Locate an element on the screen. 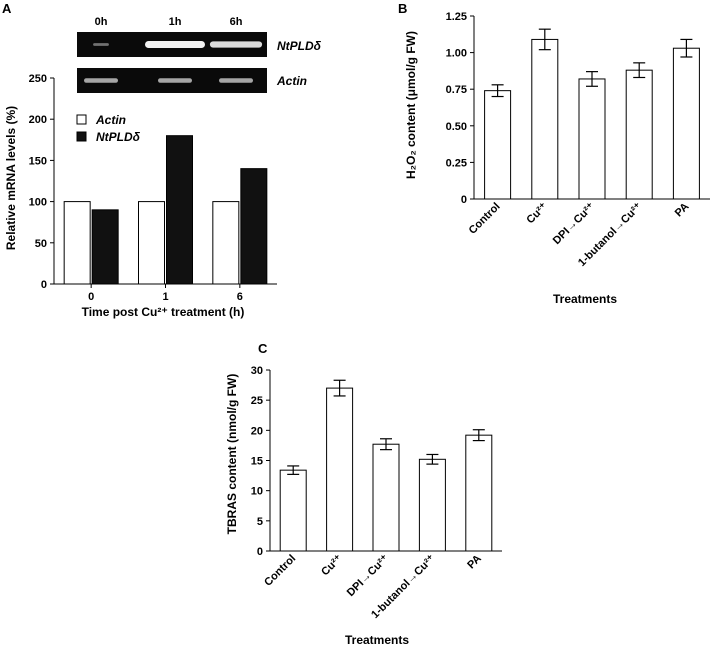  gel-lane-label: 0h is located at coordinates (101, 22).